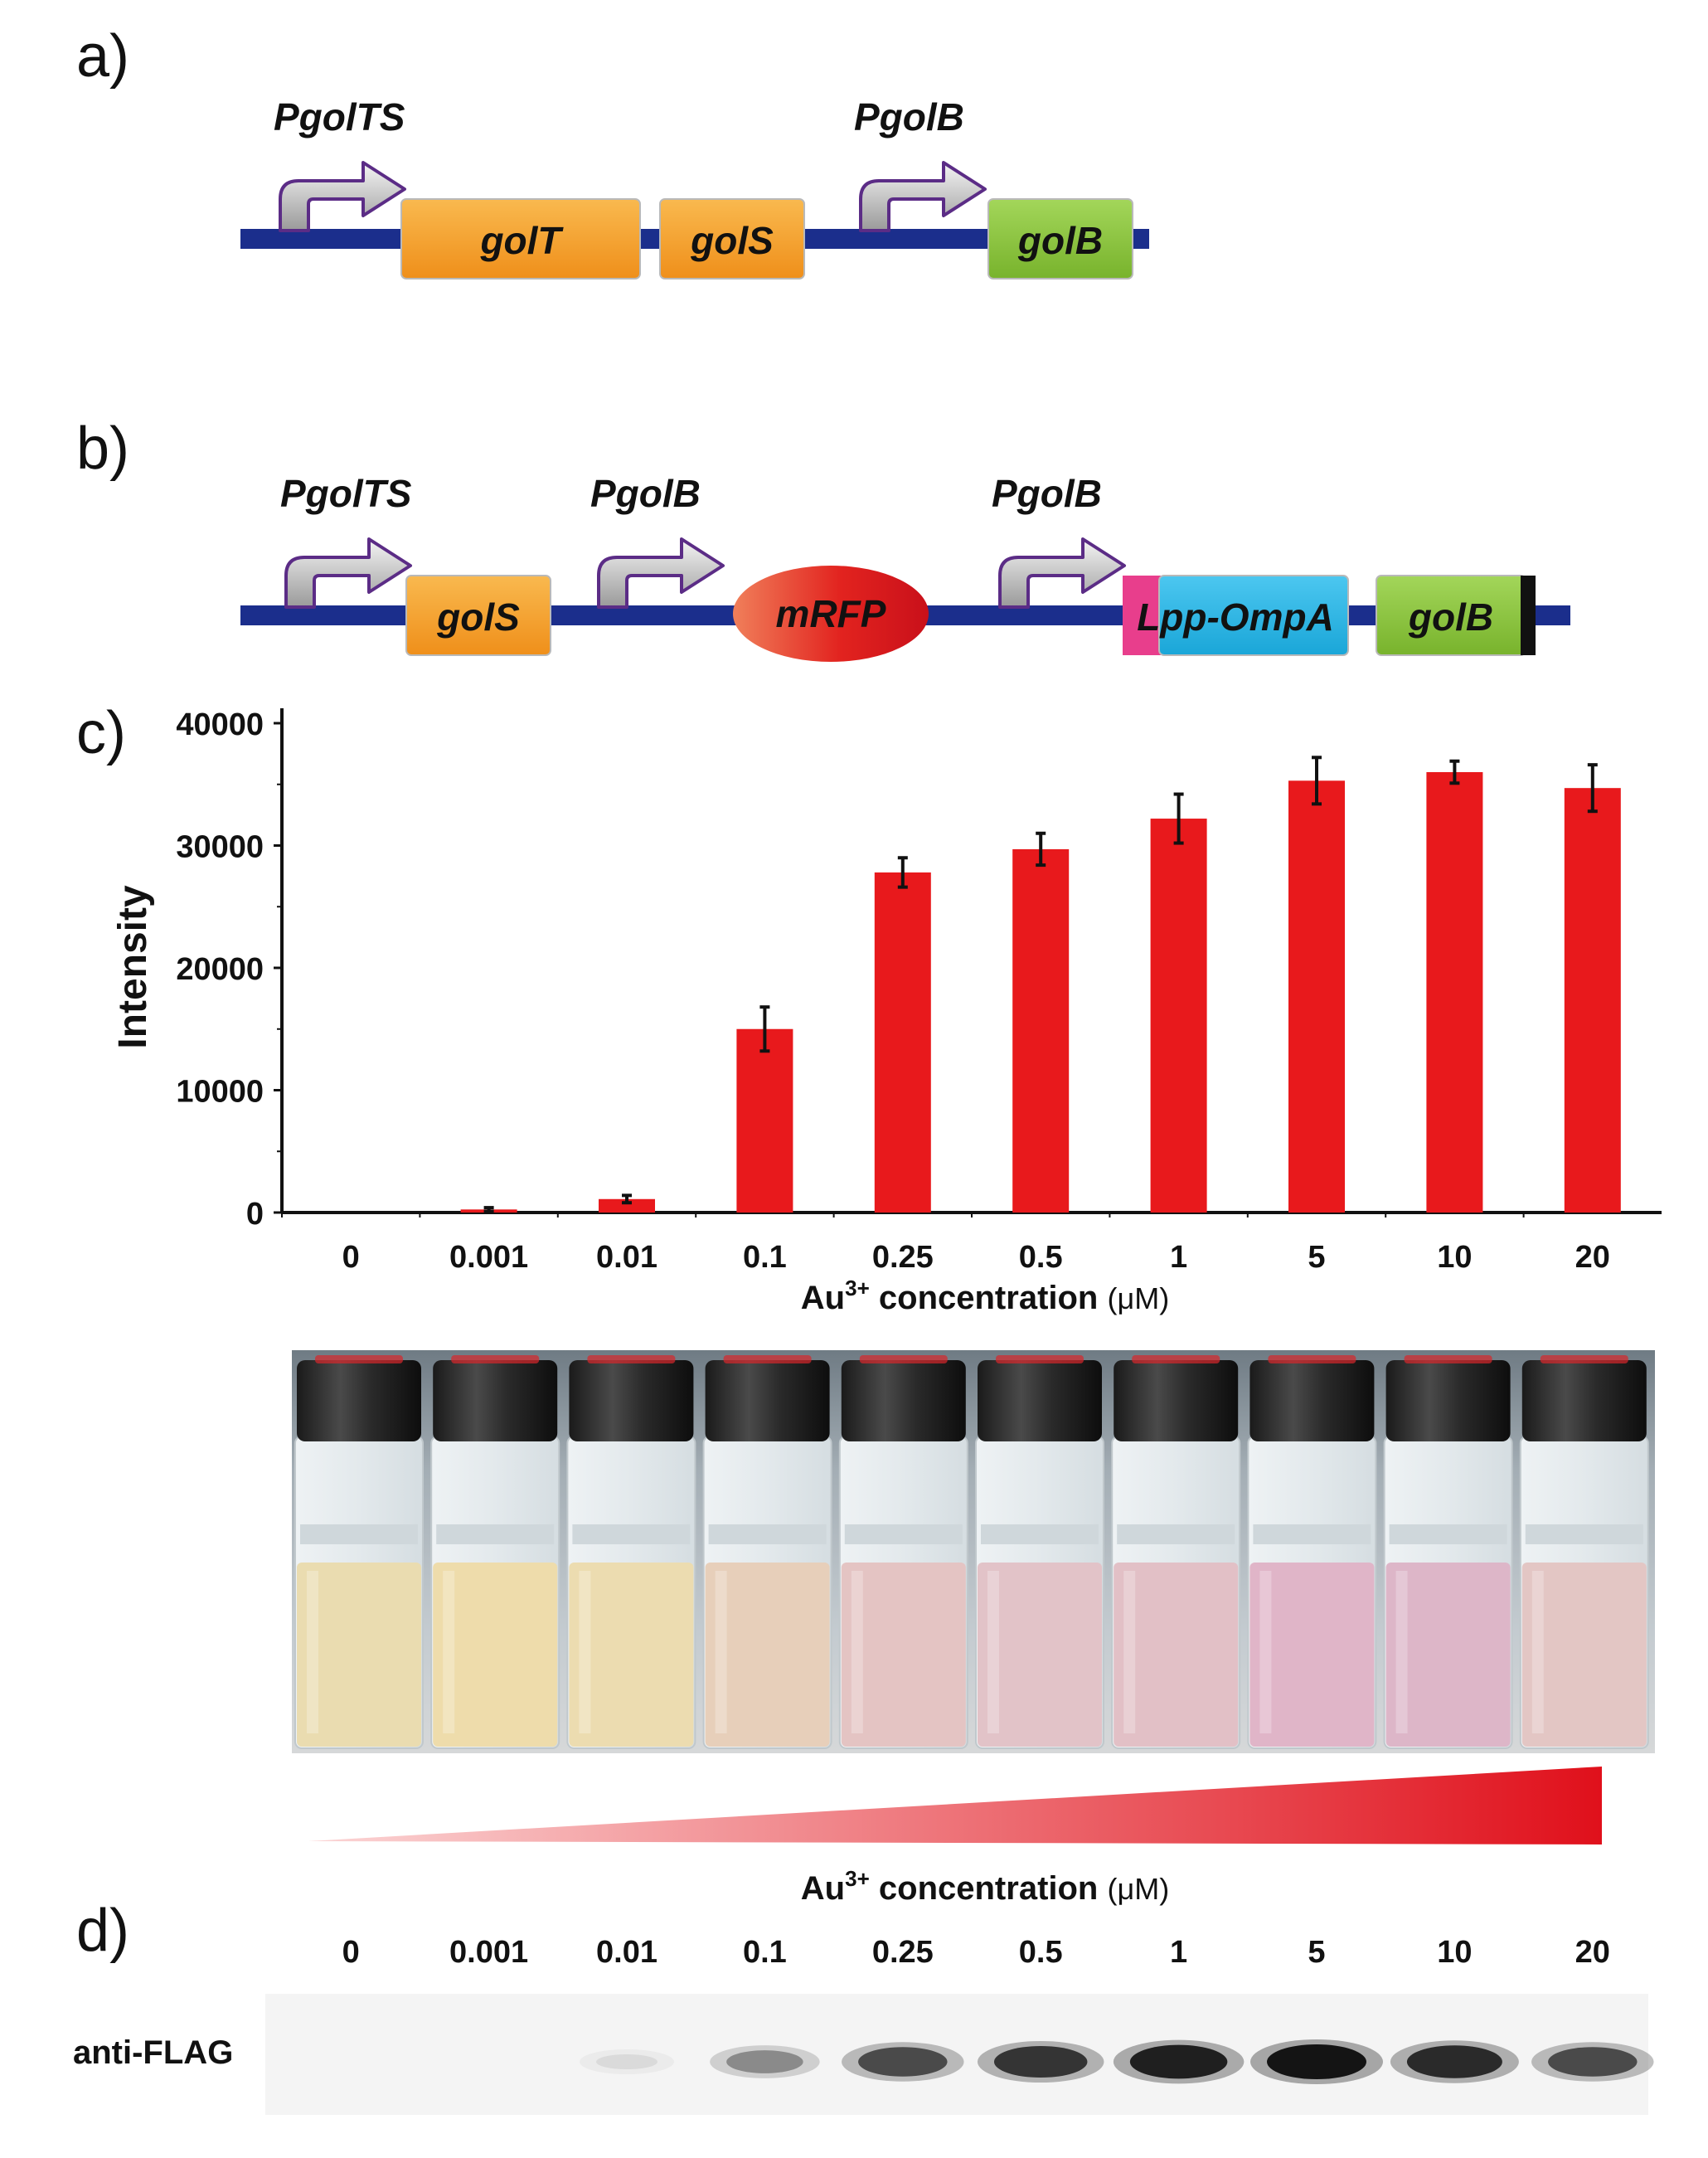 The height and width of the screenshot is (2158, 1708). Describe the element at coordinates (909, 117) in the screenshot. I see `promoter-label-pgolb-a: PgolB` at that location.